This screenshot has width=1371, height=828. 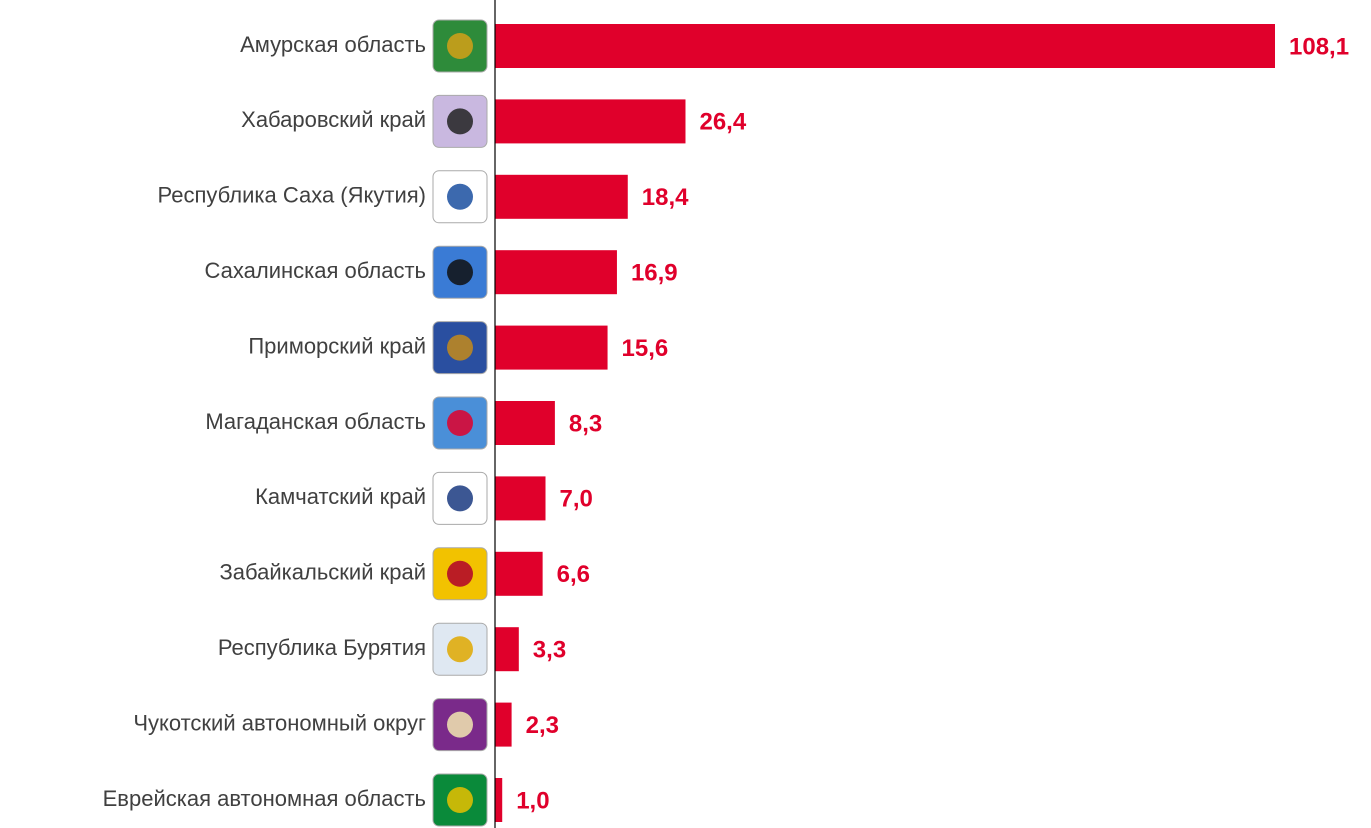 What do you see at coordinates (315, 421) in the screenshot?
I see `category-label: Магаданская область` at bounding box center [315, 421].